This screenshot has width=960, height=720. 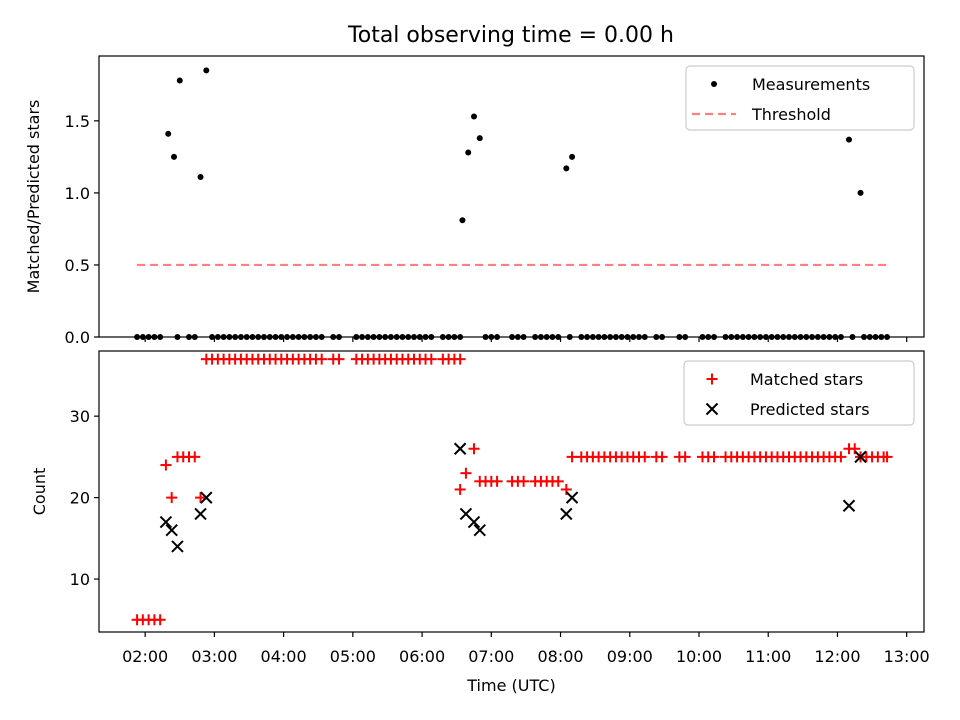 What do you see at coordinates (77, 337) in the screenshot?
I see `y-tick-label: 0.0` at bounding box center [77, 337].